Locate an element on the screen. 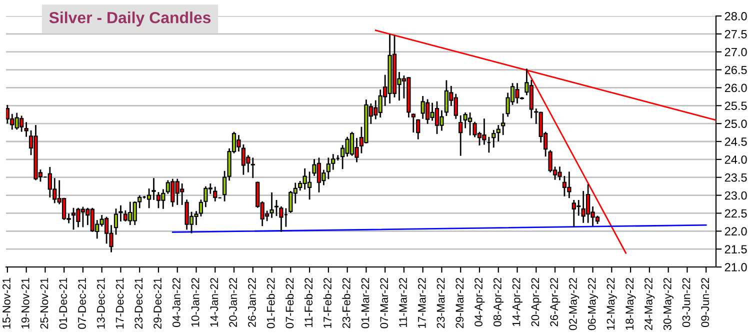 This screenshot has width=753, height=334. x-tick-label: 06-May-22 is located at coordinates (593, 304).